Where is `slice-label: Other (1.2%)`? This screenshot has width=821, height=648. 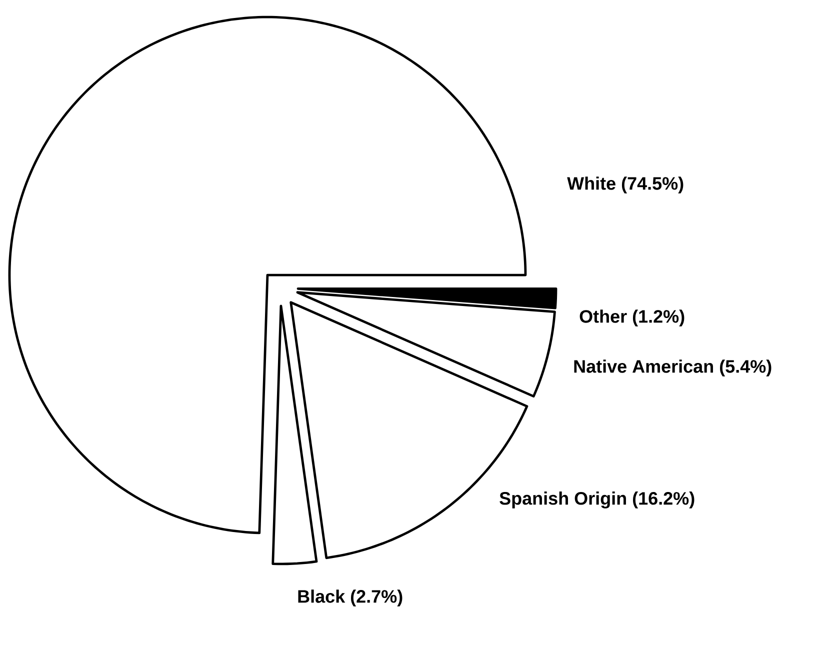
slice-label: Other (1.2%) is located at coordinates (632, 318).